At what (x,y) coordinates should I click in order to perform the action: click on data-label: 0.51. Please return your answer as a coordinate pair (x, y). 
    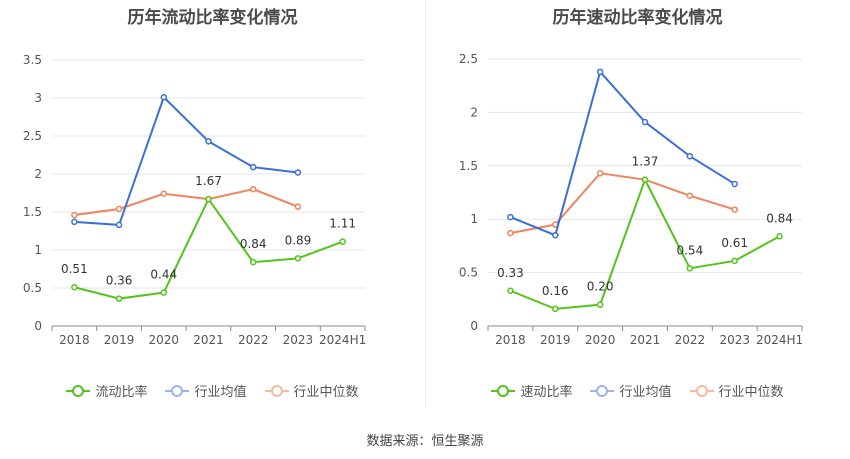
    Looking at the image, I should click on (74, 269).